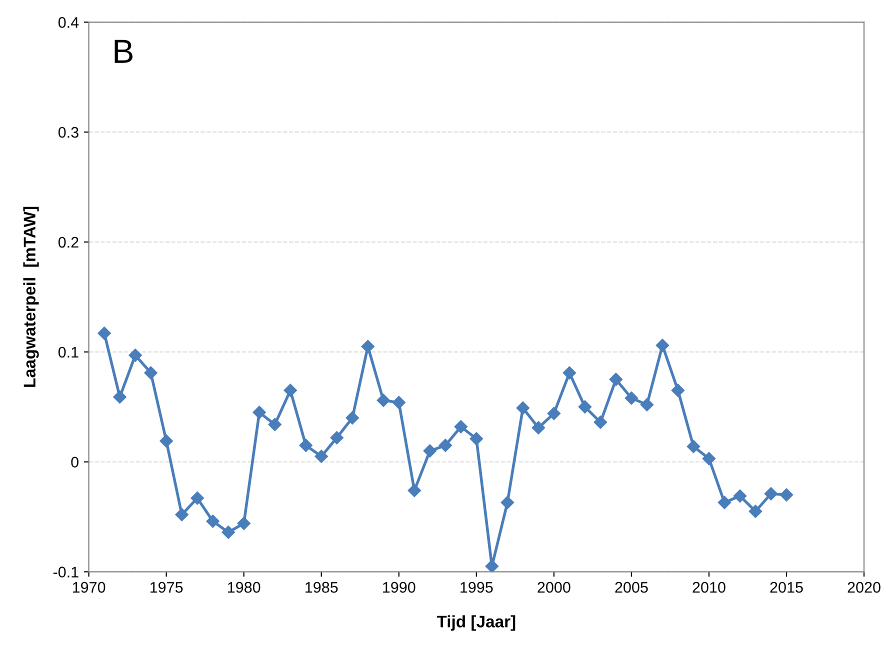  I want to click on x-tick-label: 2015, so click(786, 587).